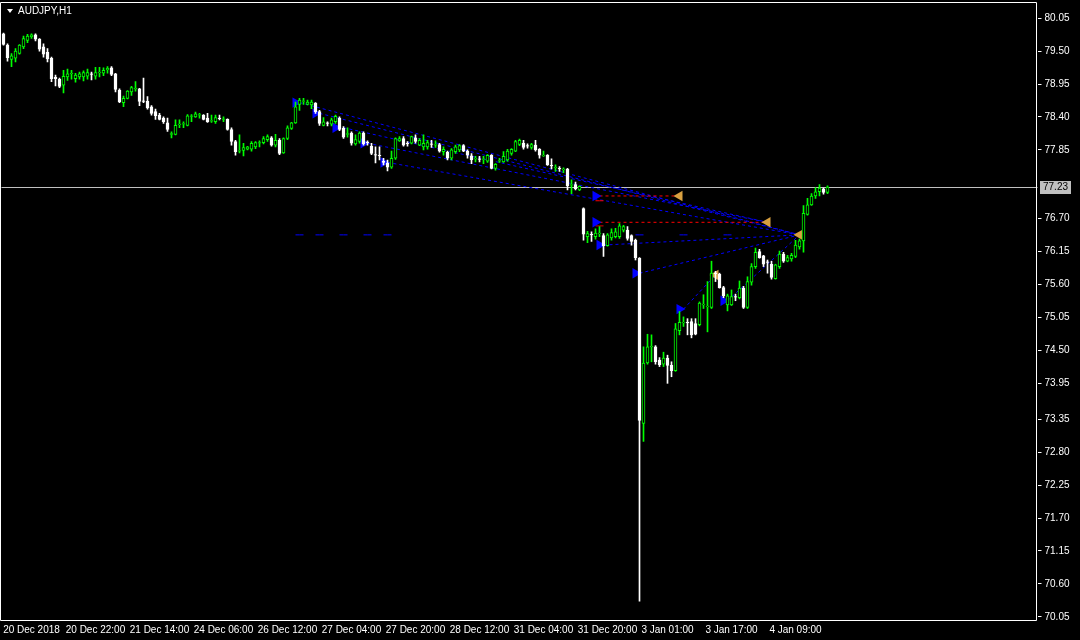  What do you see at coordinates (415, 629) in the screenshot?
I see `x-tick-label: 27 Dec 20:00` at bounding box center [415, 629].